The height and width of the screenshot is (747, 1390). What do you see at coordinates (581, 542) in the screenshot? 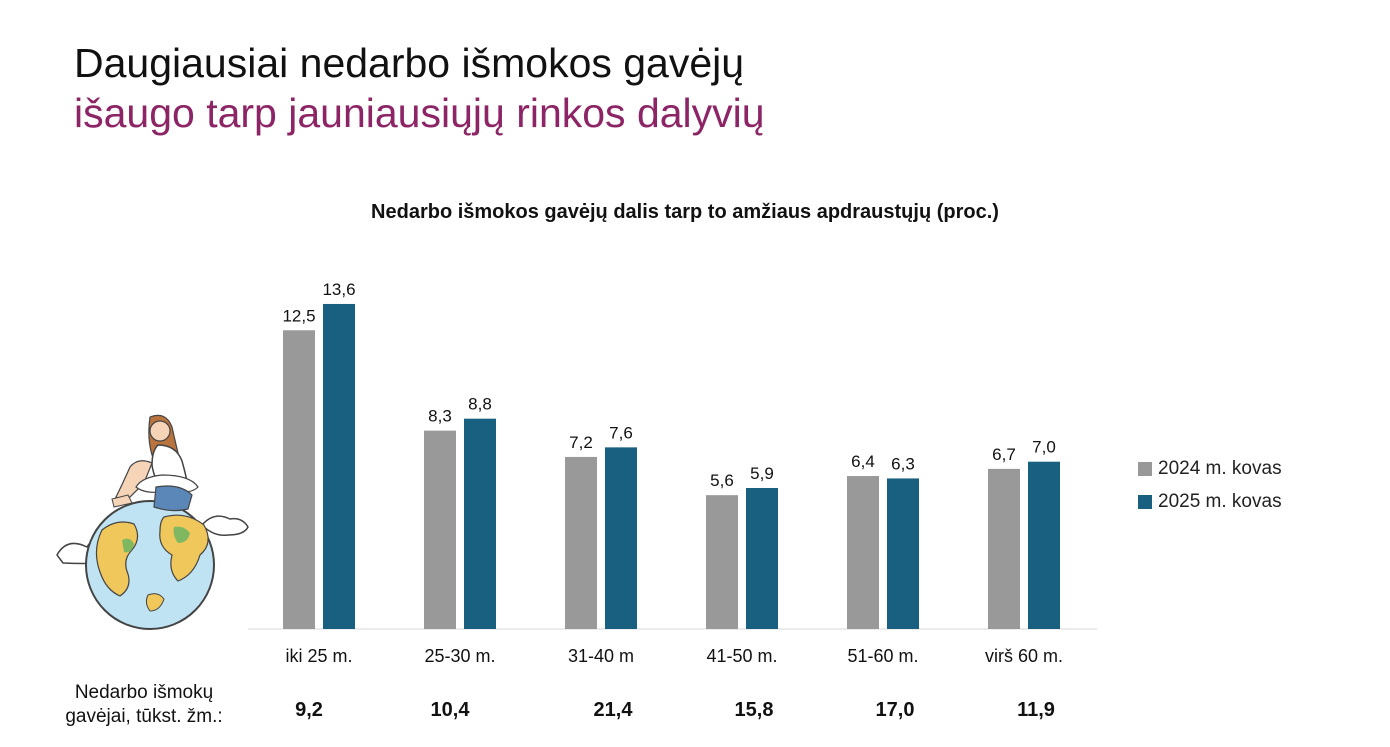
I see `bar-2024-31-40-m` at bounding box center [581, 542].